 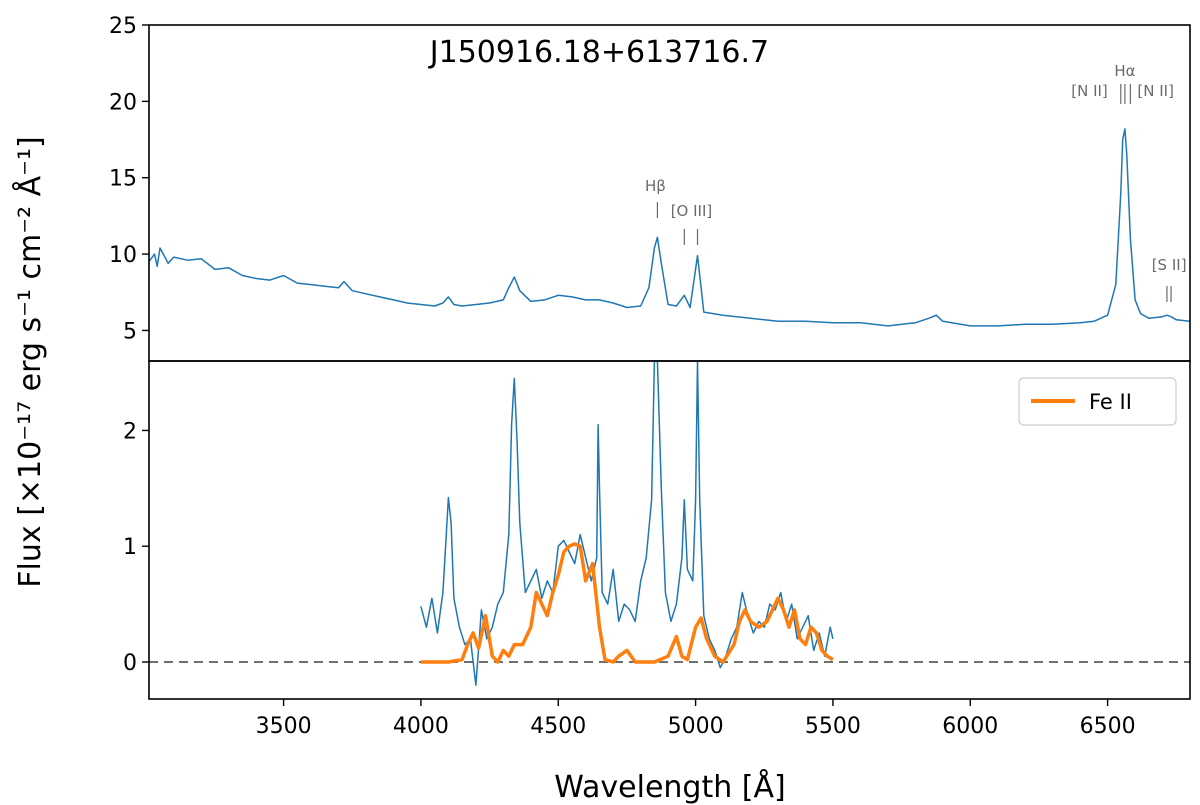 What do you see at coordinates (916, 182) in the screenshot?
I see `emission-line-annotations: Hβ[O III][N II]Hα[N II][S II]` at bounding box center [916, 182].